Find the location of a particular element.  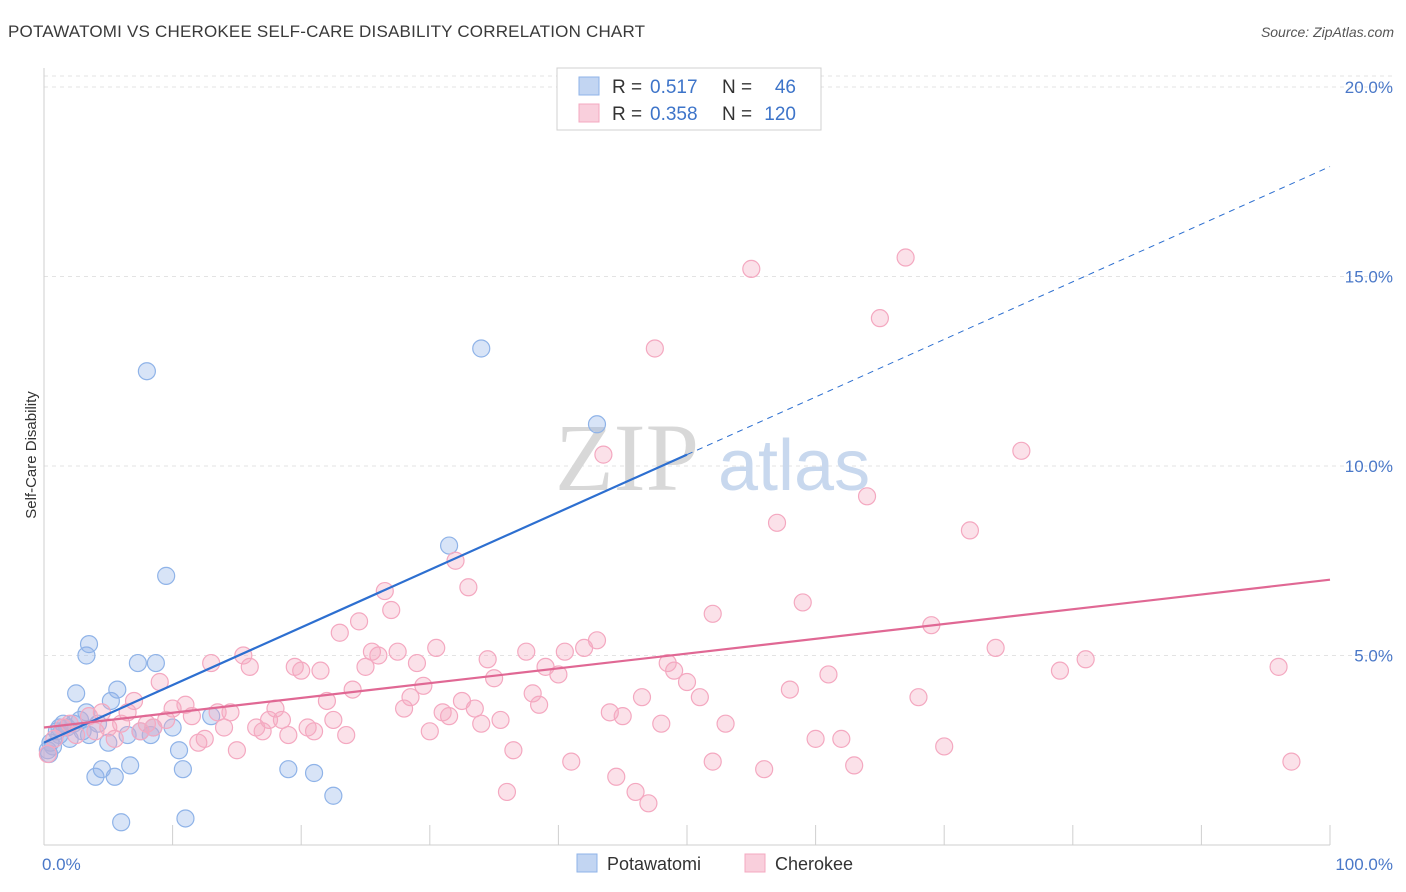

watermark-zip: ZIP is located at coordinates (627, 457).